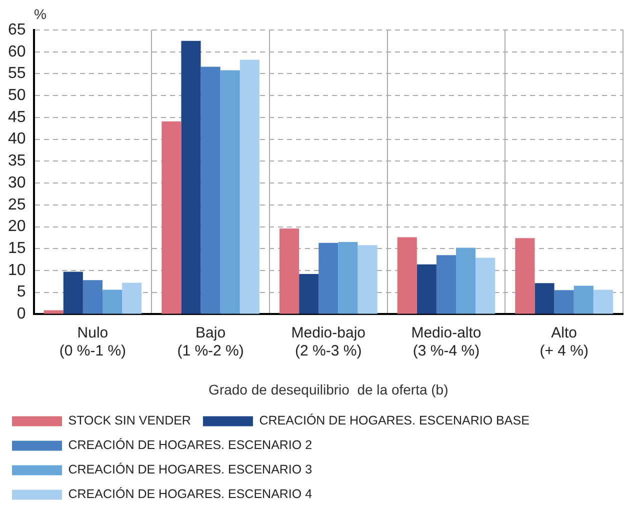  What do you see at coordinates (210, 342) in the screenshot?
I see `x-tick-label: Bajo (1 %-2 %)` at bounding box center [210, 342].